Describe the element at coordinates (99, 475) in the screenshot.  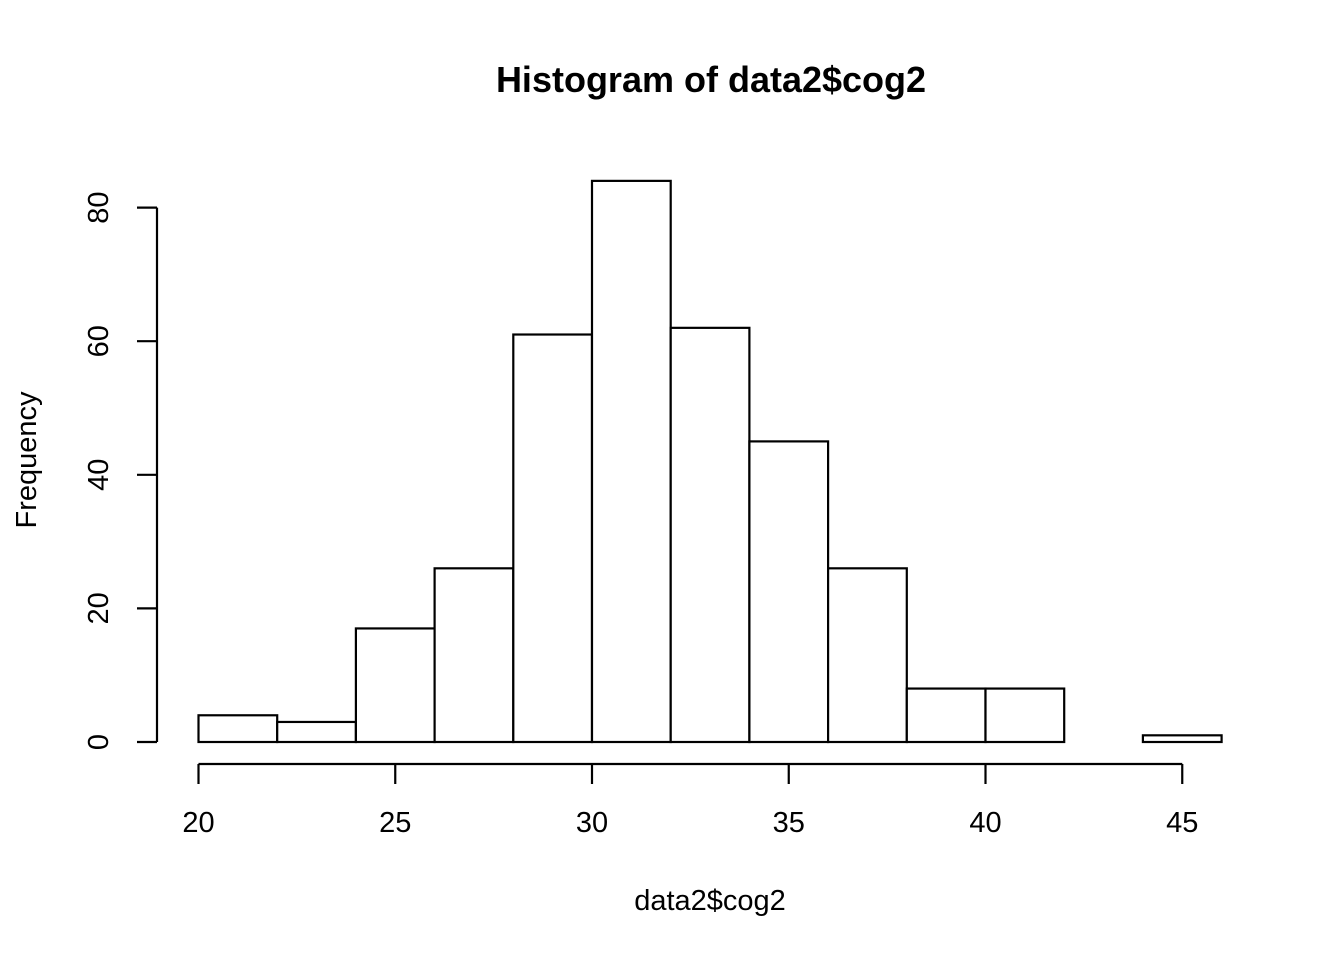
I see `y-tick-label-2: 40` at that location.